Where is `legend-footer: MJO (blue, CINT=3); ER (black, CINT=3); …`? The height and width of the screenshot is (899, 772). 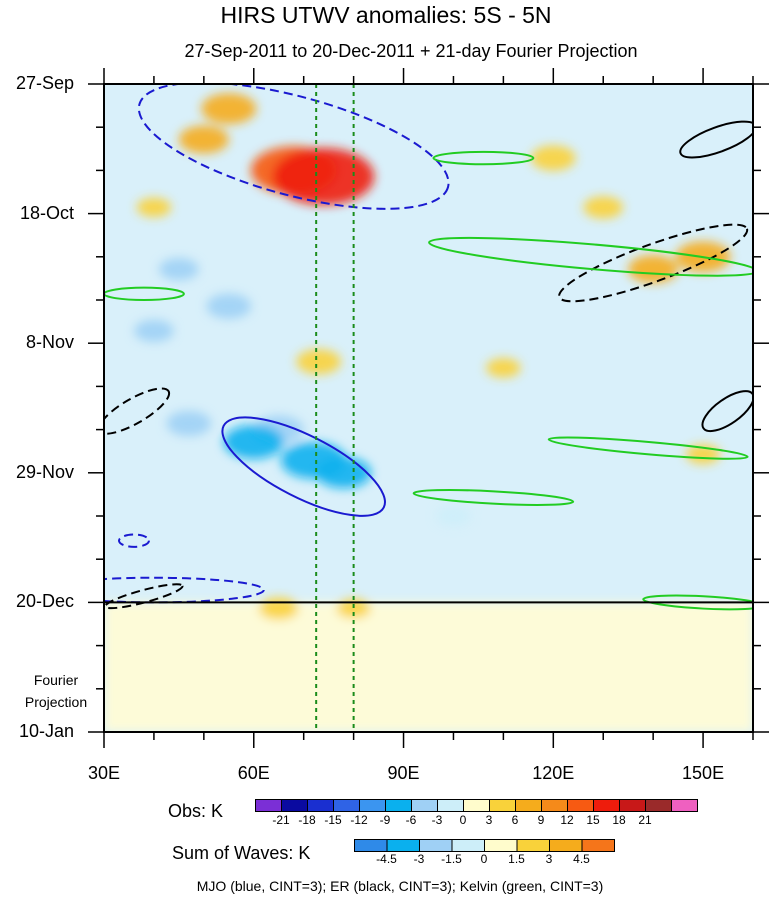 legend-footer: MJO (blue, CINT=3); ER (black, CINT=3); … is located at coordinates (400, 886).